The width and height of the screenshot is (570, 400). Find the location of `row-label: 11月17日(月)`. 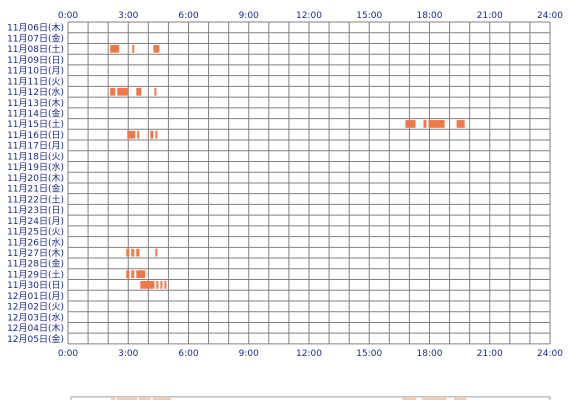

row-label: 11月17日(月) is located at coordinates (35, 146).